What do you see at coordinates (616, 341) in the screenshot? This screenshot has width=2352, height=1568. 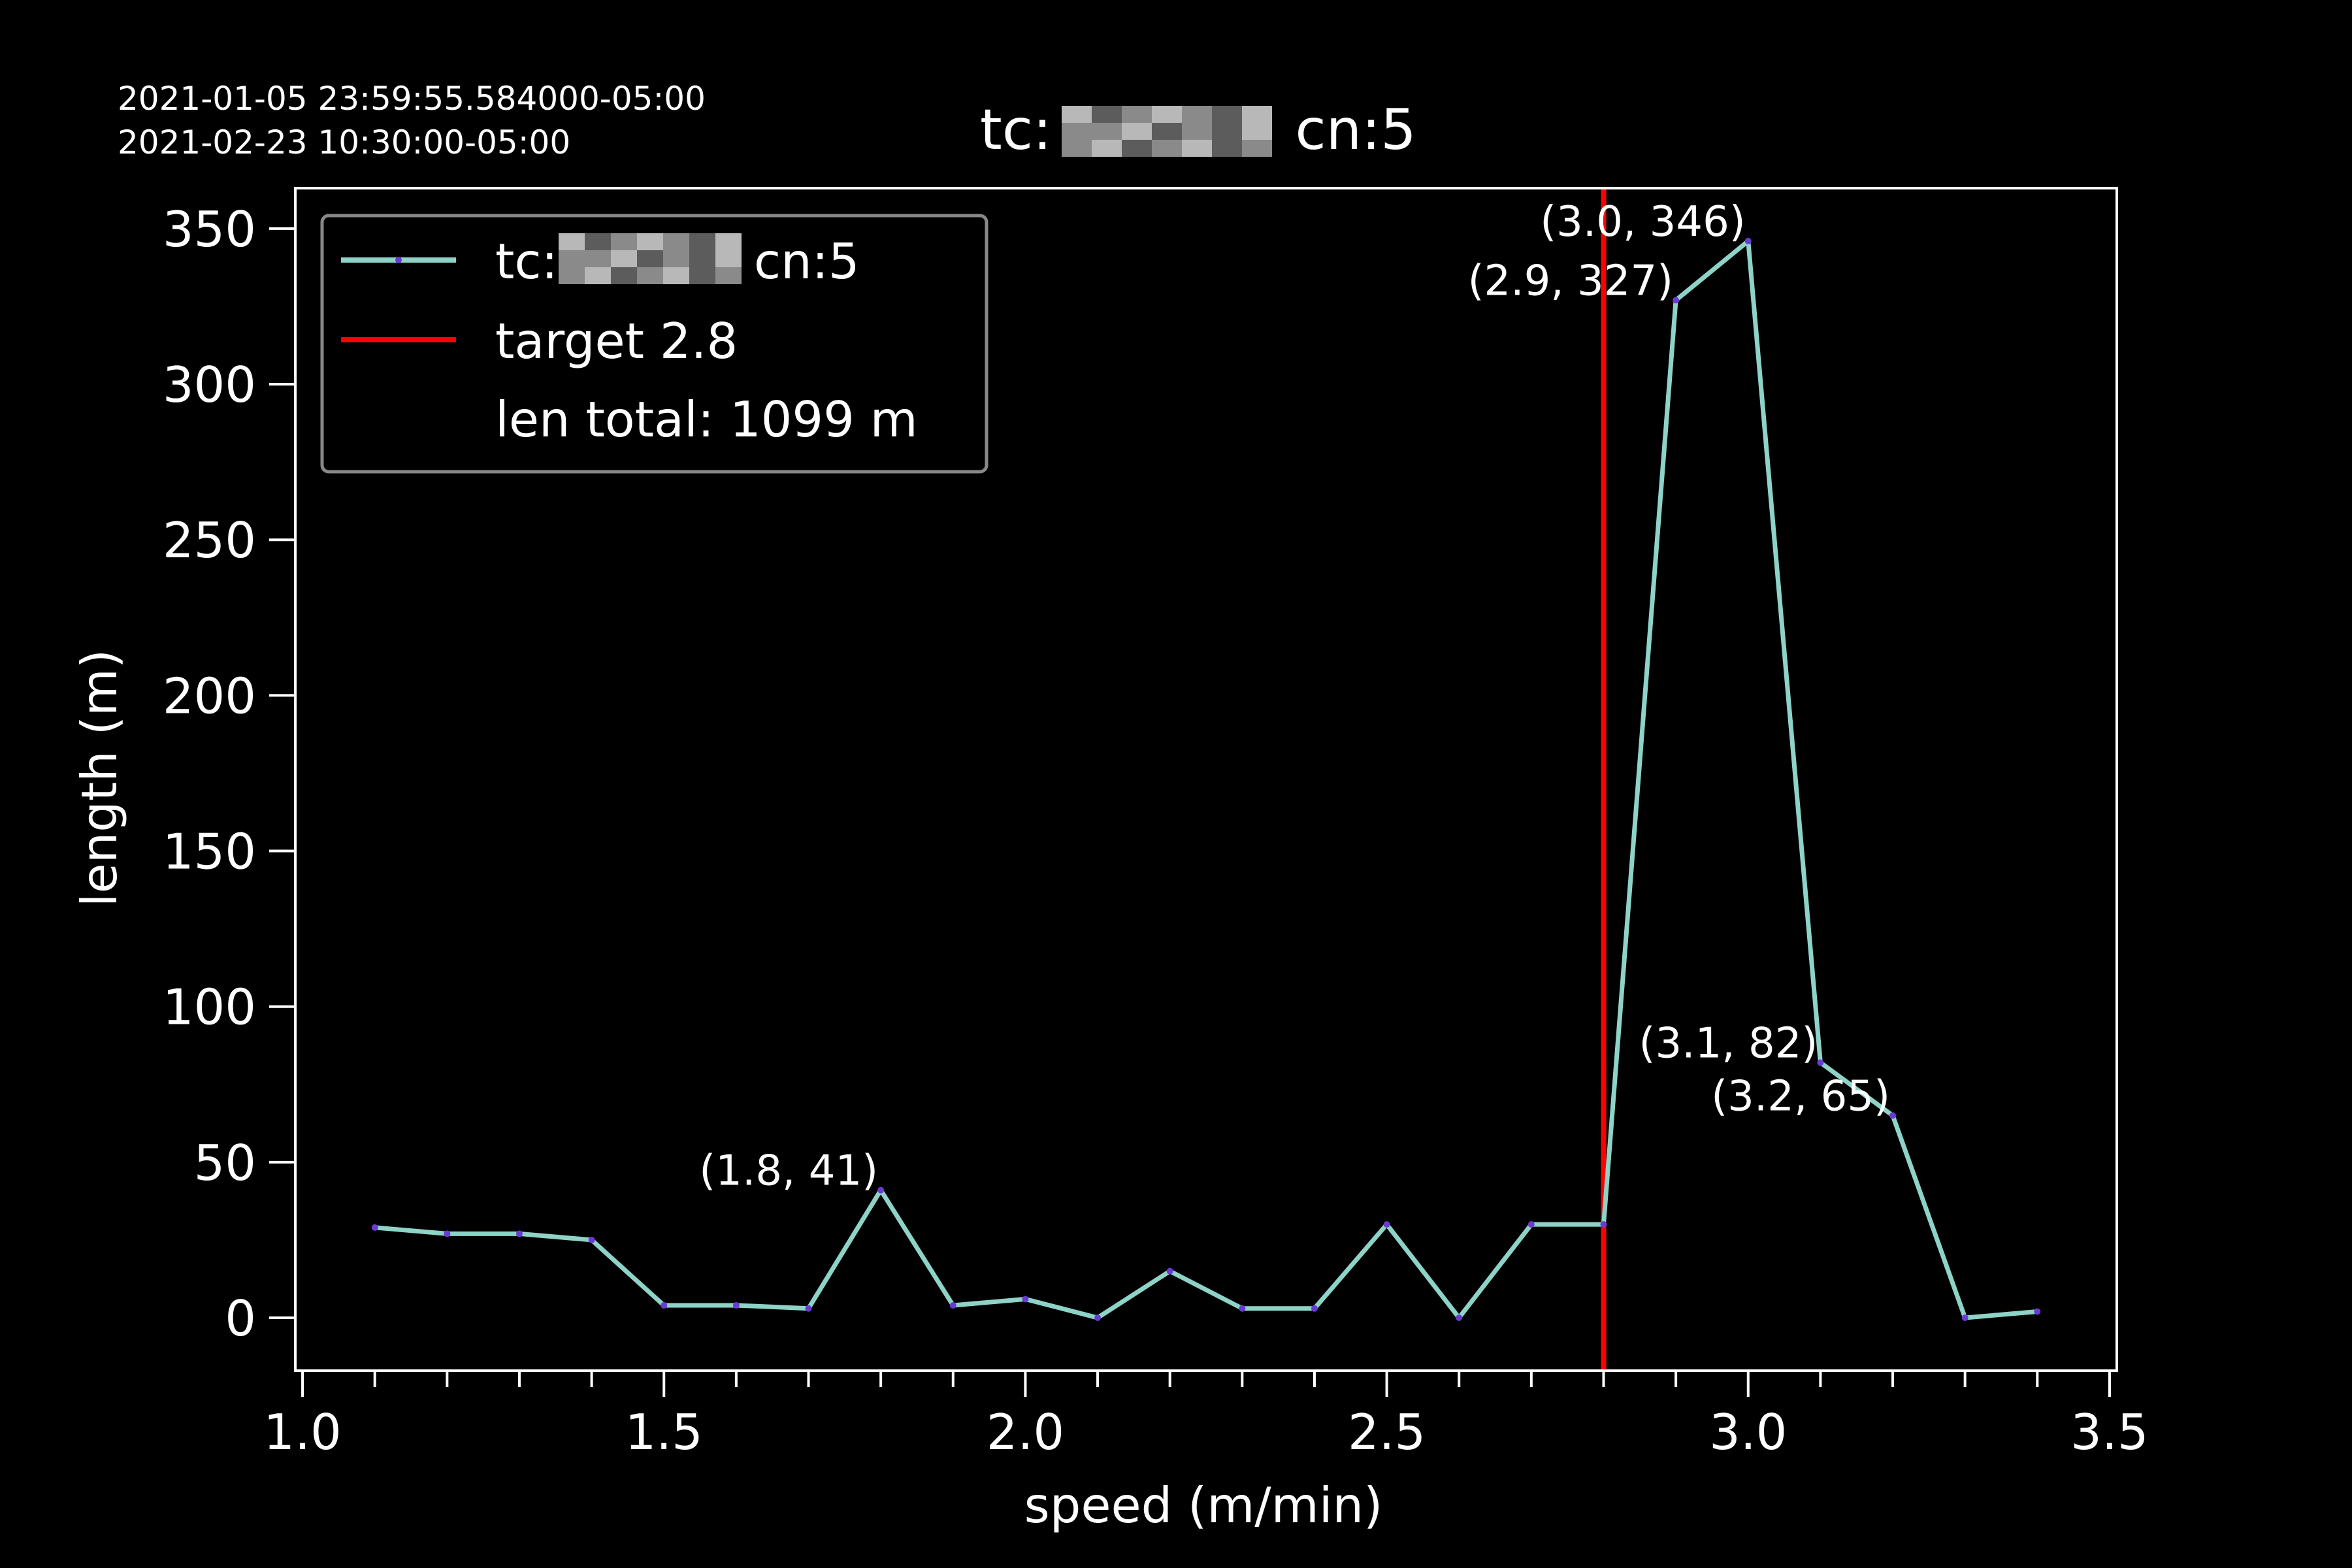 I see `legend-target-label: target 2.8` at bounding box center [616, 341].